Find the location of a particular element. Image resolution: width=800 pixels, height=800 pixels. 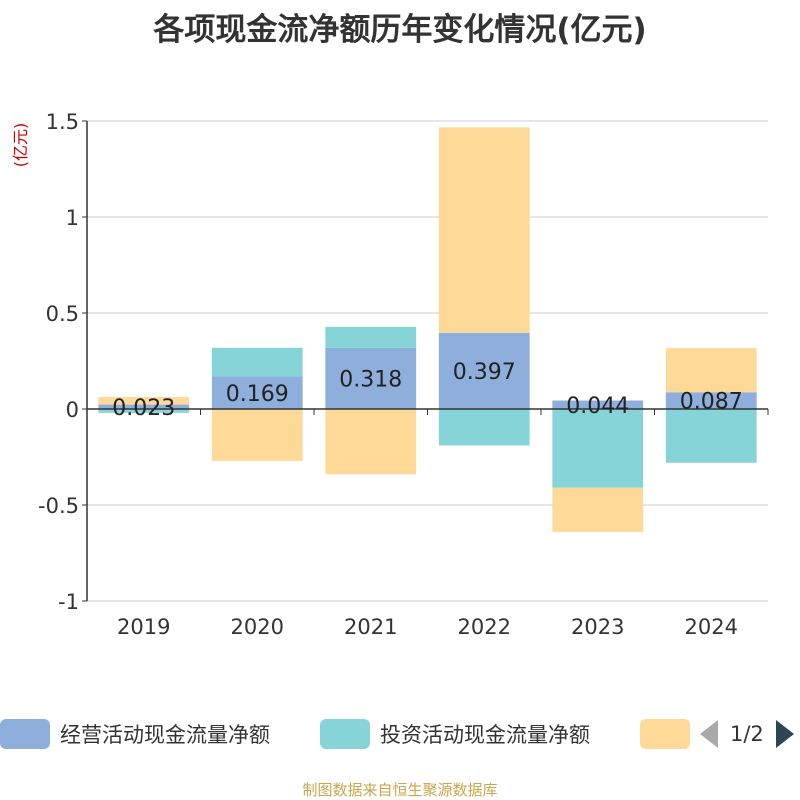

bar-financing-2020 is located at coordinates (257, 435).